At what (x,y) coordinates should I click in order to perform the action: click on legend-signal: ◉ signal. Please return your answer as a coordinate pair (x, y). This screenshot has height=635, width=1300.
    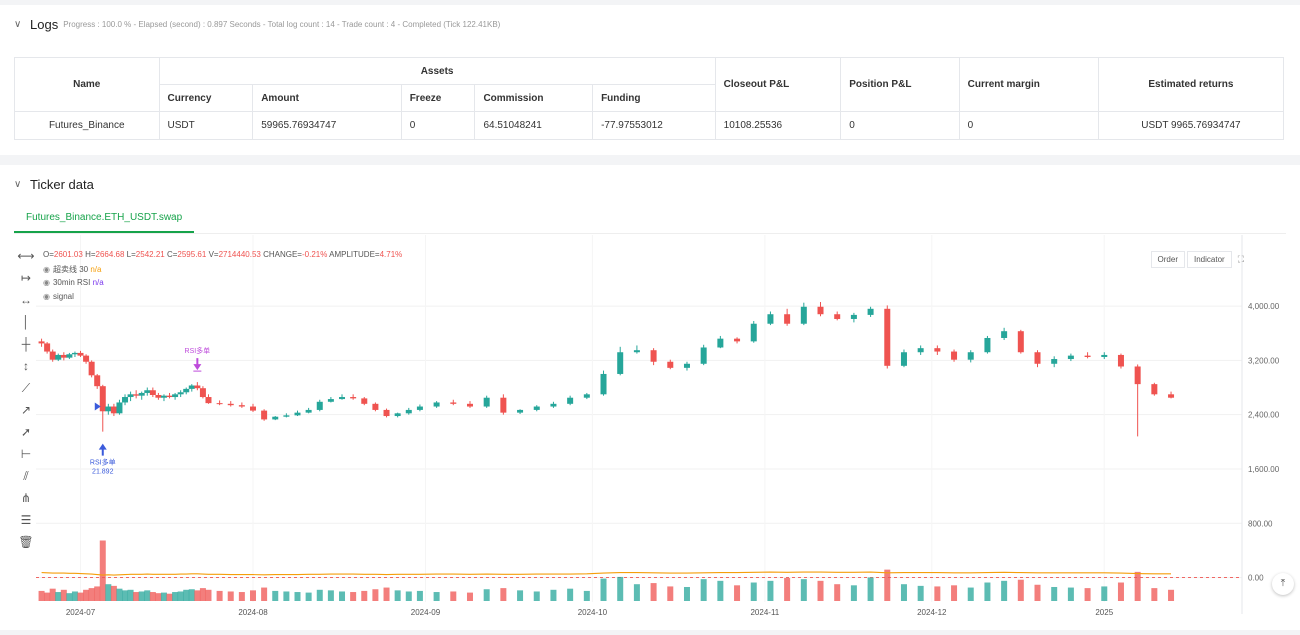
    Looking at the image, I should click on (58, 296).